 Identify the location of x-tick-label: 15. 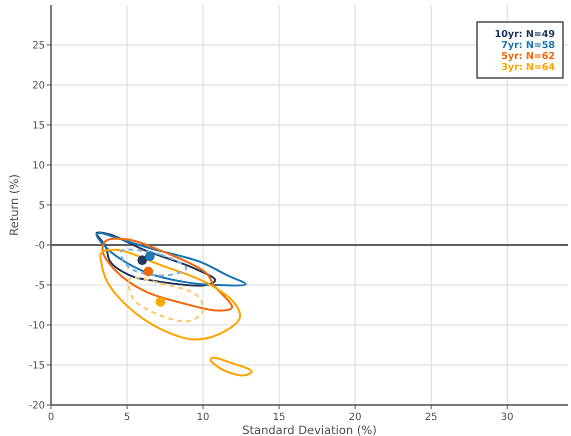
(279, 417).